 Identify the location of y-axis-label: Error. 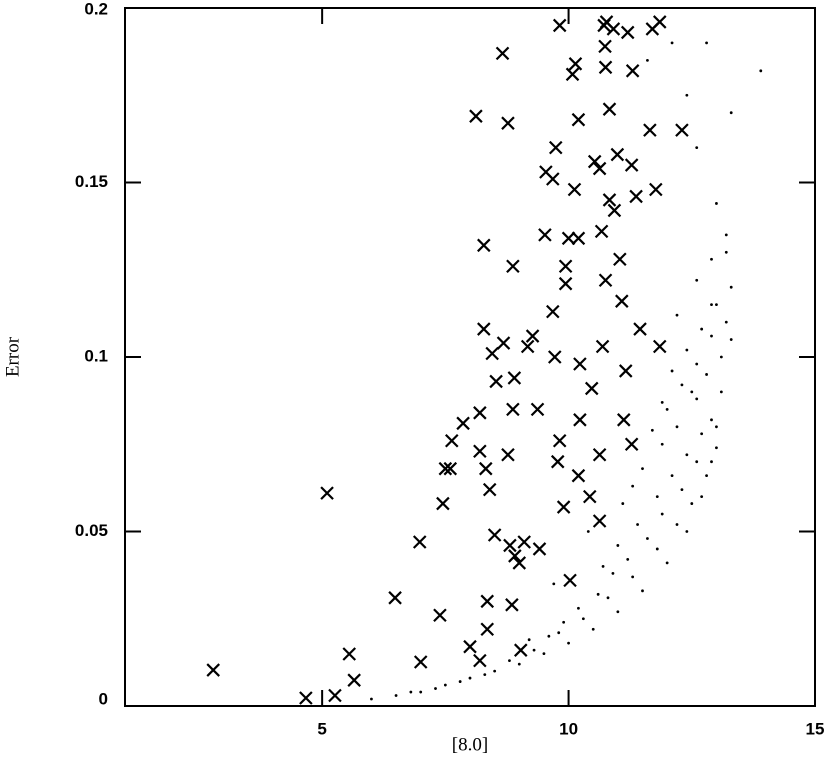
(12, 356).